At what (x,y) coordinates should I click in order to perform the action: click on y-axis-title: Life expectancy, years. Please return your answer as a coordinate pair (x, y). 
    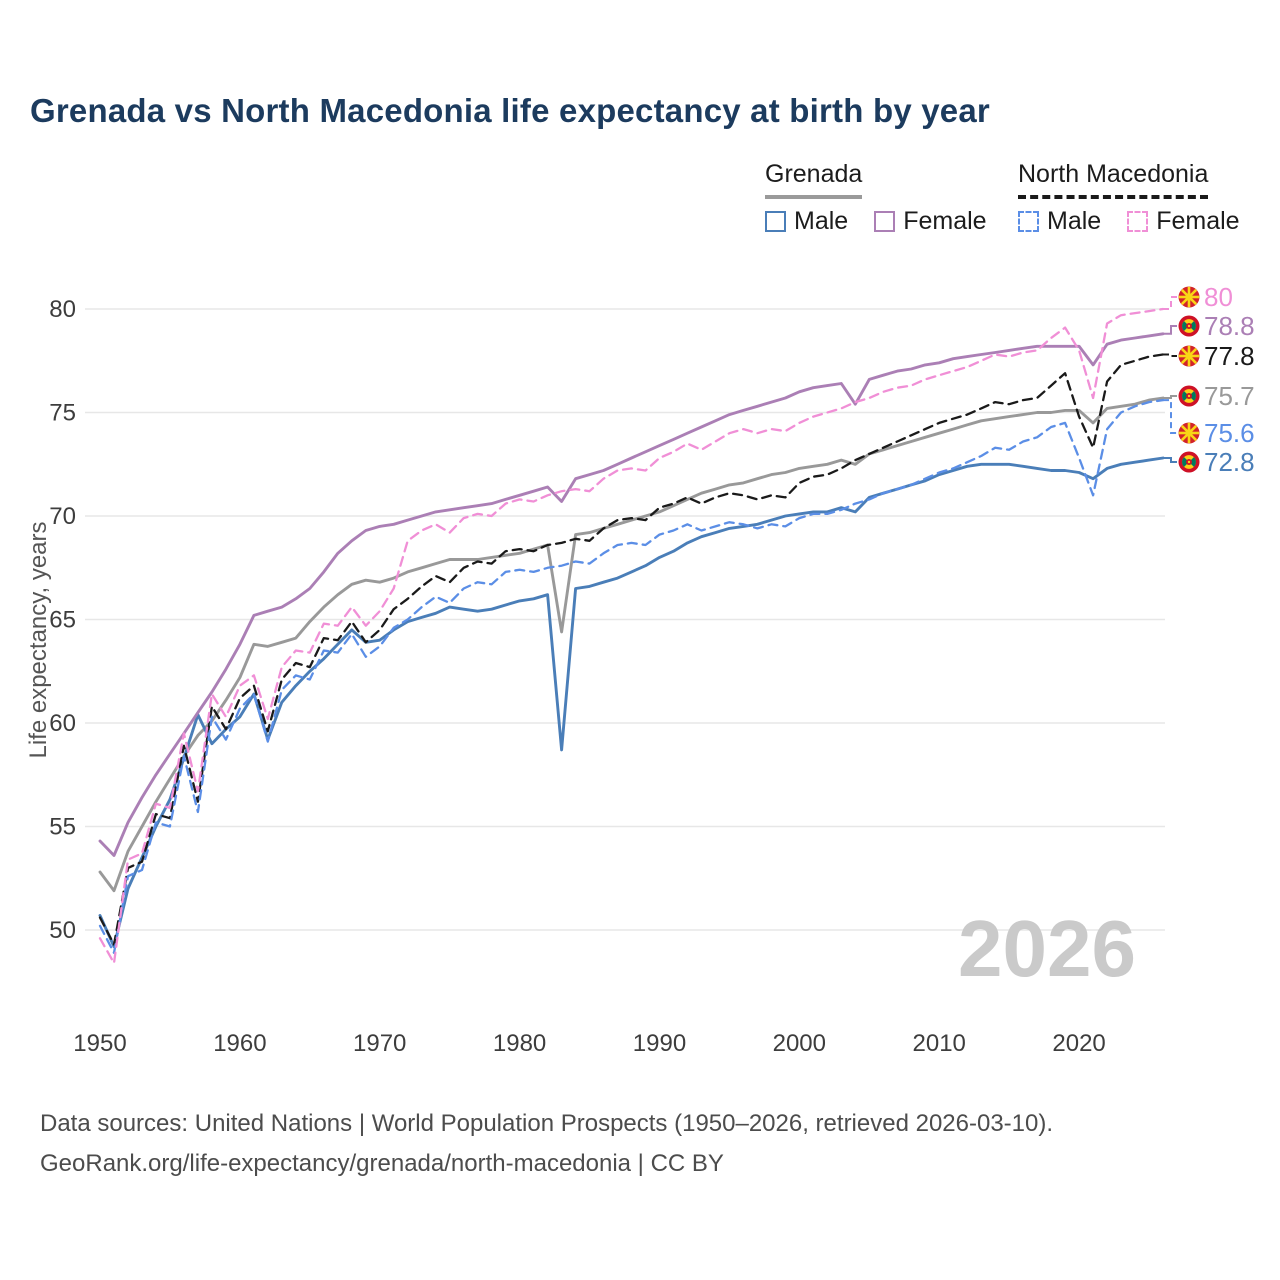
    Looking at the image, I should click on (38, 639).